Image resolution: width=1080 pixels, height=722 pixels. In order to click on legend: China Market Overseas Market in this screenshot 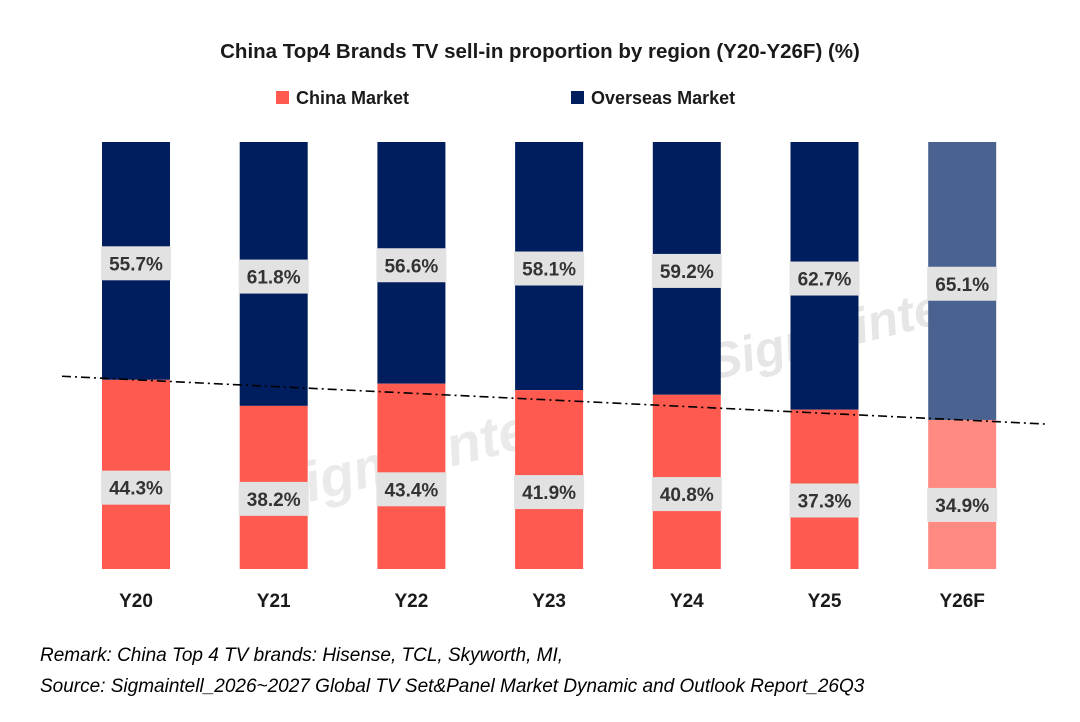, I will do `click(505, 98)`.